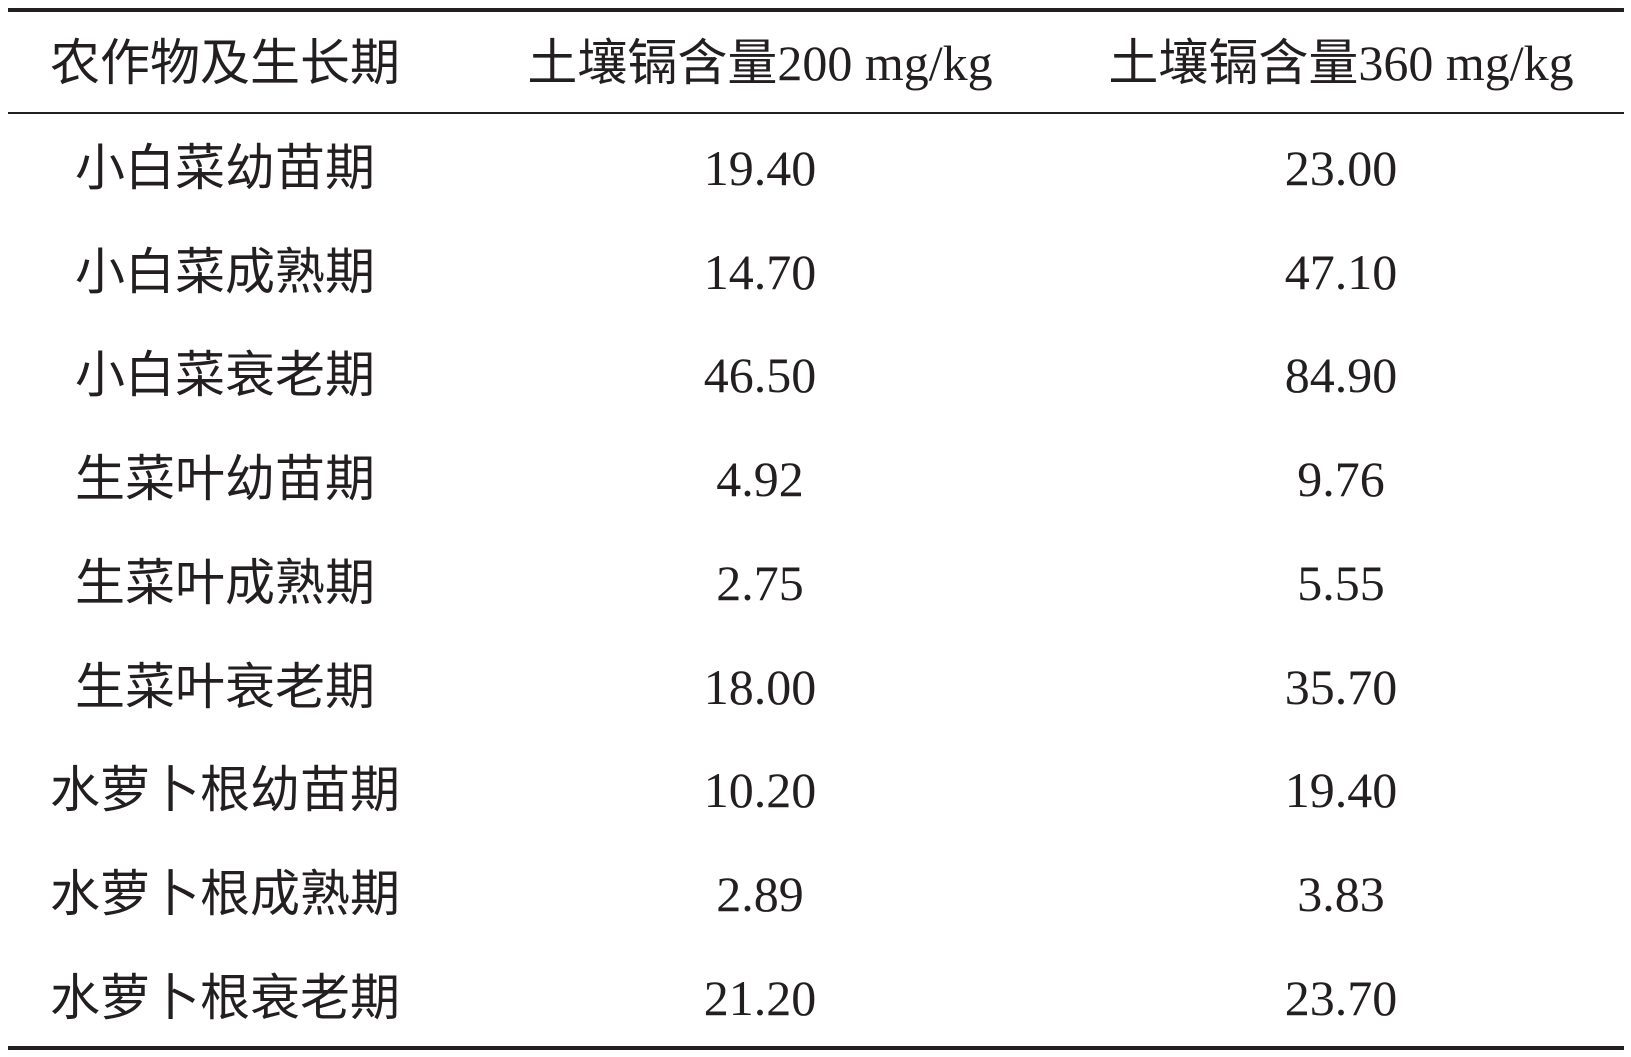  I want to click on row-label: 生菜叶衰老期, so click(225, 686).